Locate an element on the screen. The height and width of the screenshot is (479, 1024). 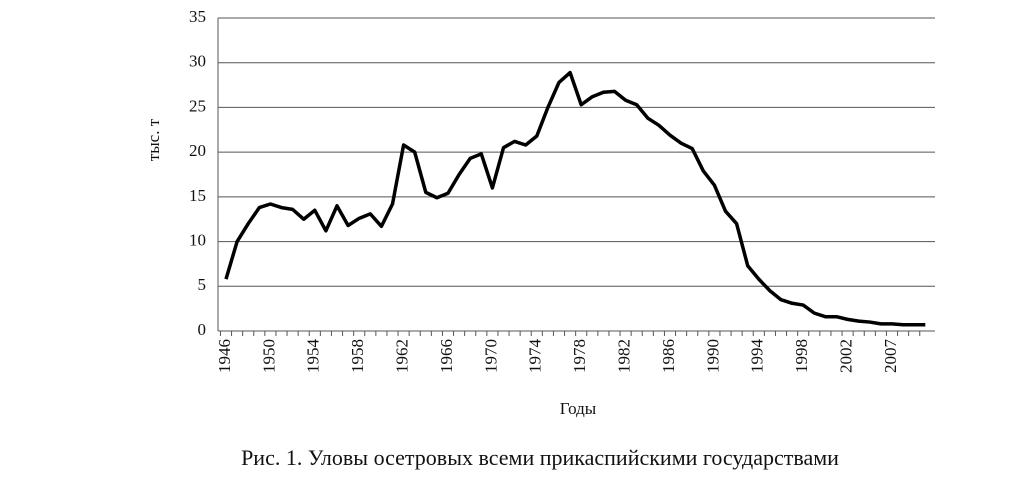
x-axis-label: Годы is located at coordinates (578, 408).